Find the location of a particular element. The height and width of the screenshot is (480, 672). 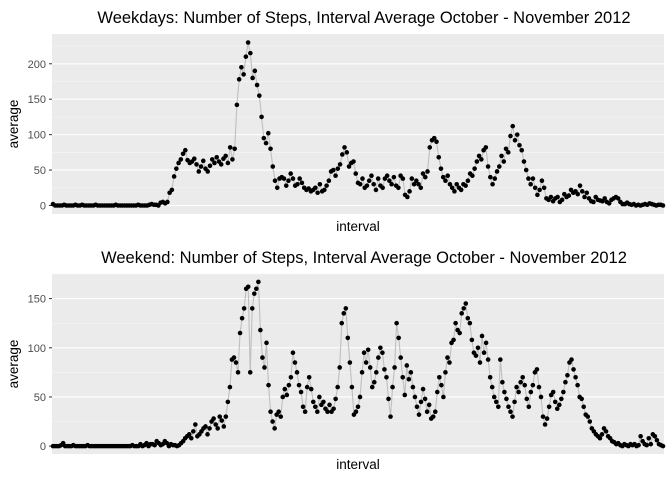

y-tick-label: 150 is located at coordinates (37, 300).